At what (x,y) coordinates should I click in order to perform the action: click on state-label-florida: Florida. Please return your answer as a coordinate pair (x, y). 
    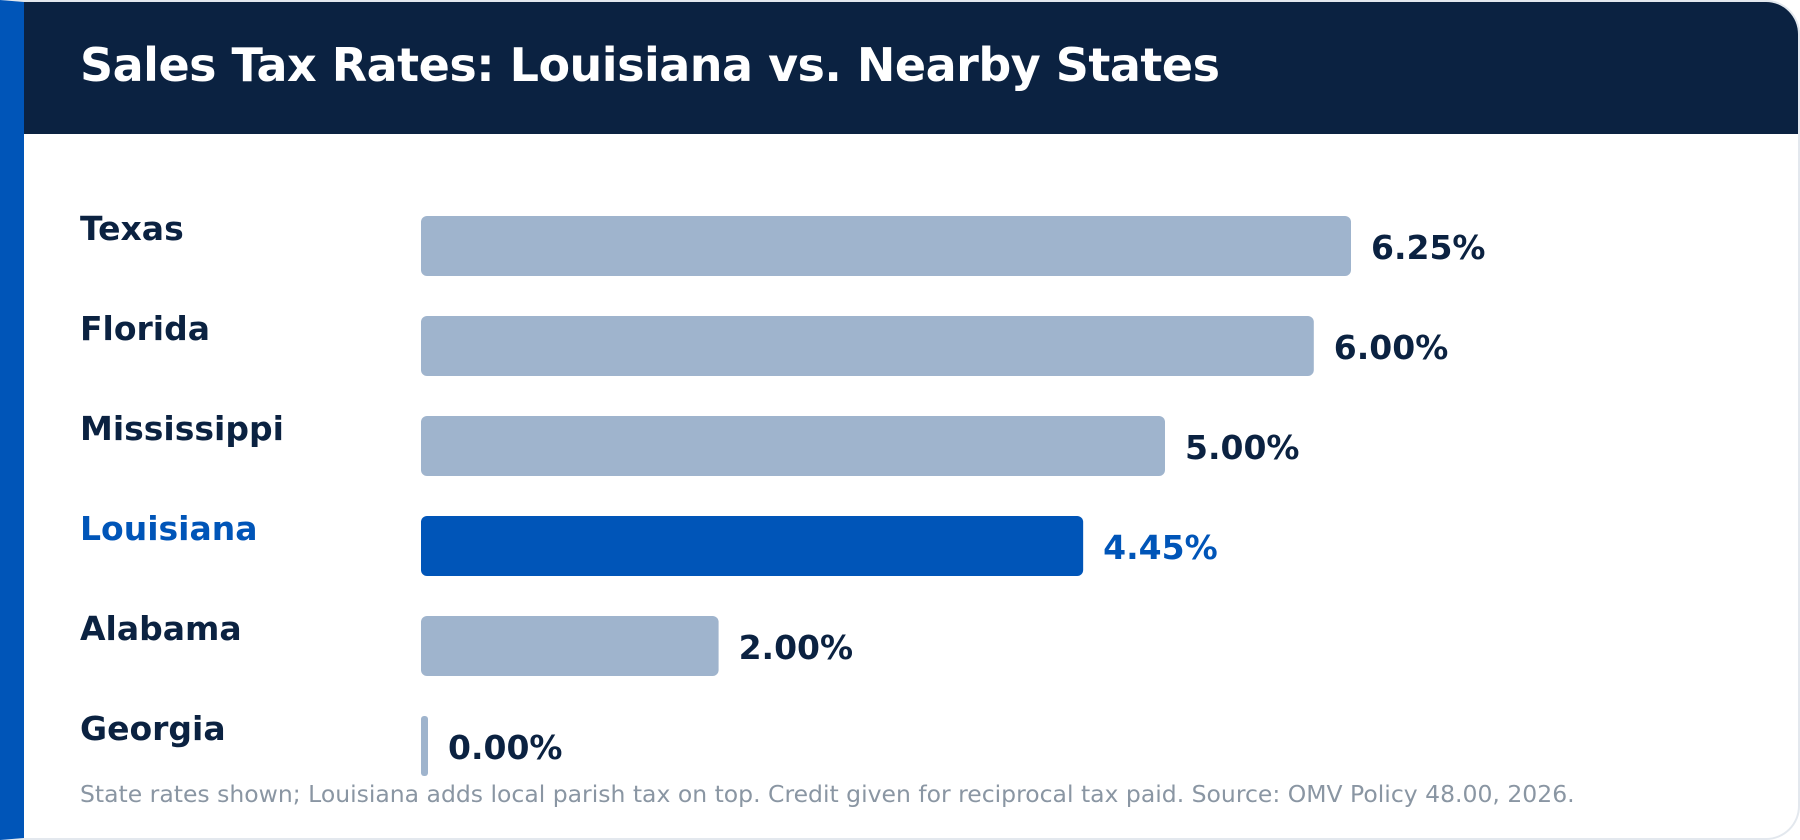
    Looking at the image, I should click on (145, 328).